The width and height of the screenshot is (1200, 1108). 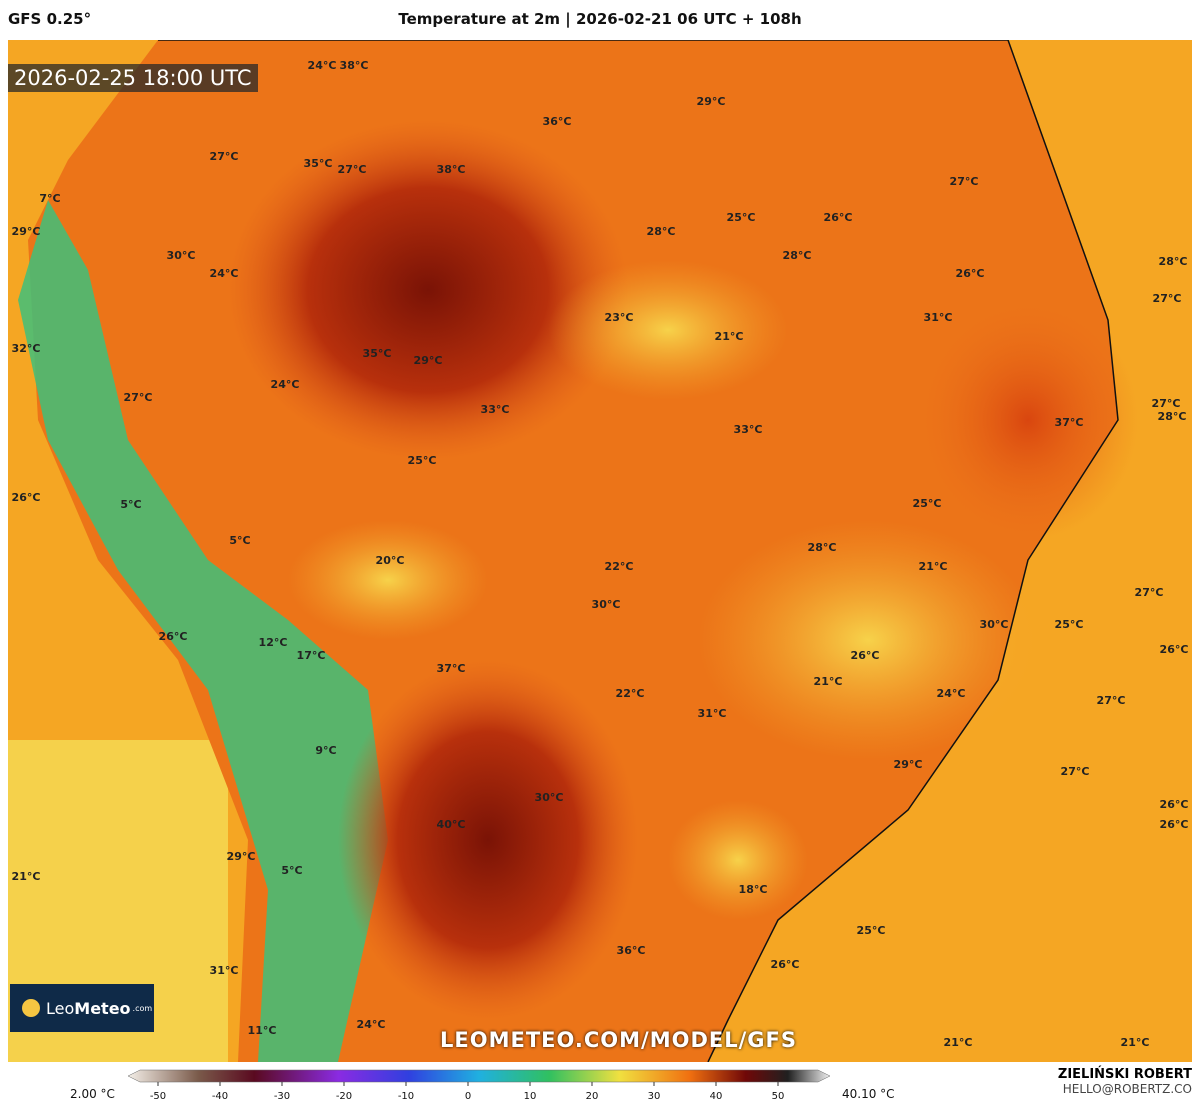 What do you see at coordinates (133, 78) in the screenshot?
I see `valid-time: 2026-02-25 18:00 UTC` at bounding box center [133, 78].